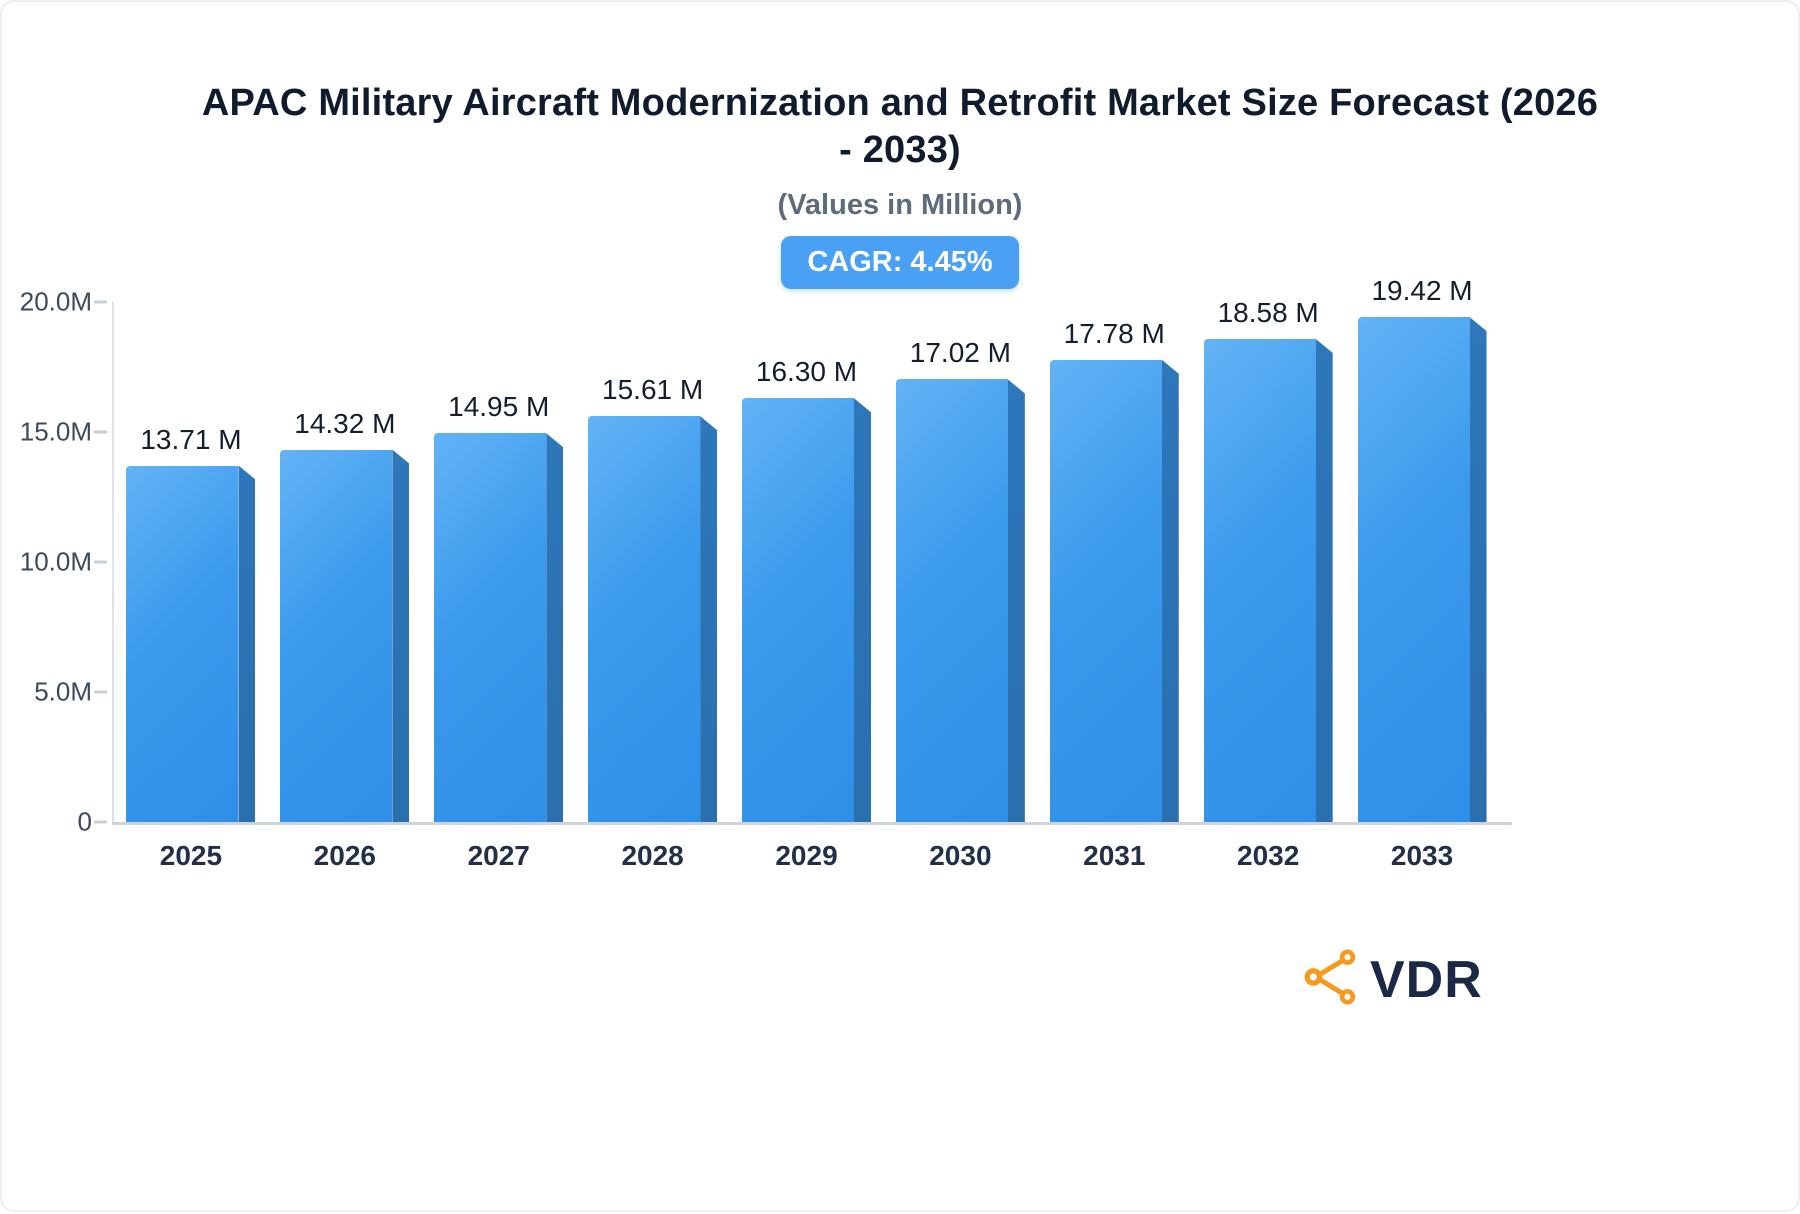 The height and width of the screenshot is (1214, 1800). Describe the element at coordinates (191, 439) in the screenshot. I see `bar-value-label-2025: 13.71 M` at that location.